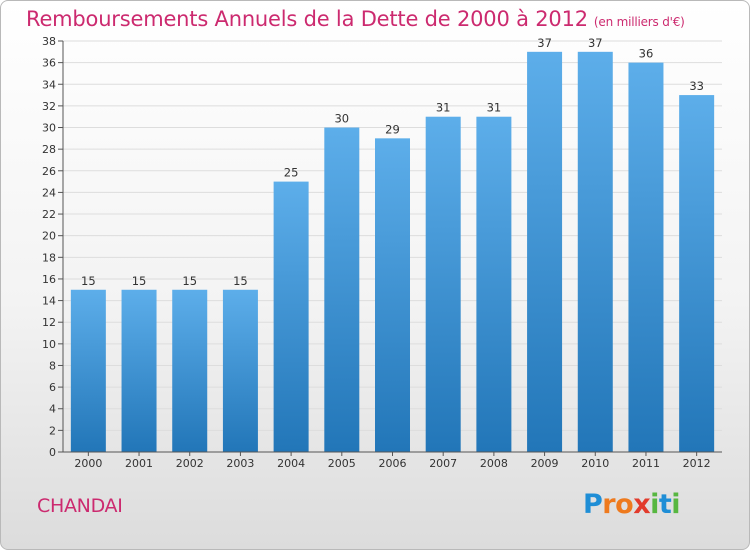  What do you see at coordinates (291, 173) in the screenshot?
I see `bar-value-label: 25` at bounding box center [291, 173].